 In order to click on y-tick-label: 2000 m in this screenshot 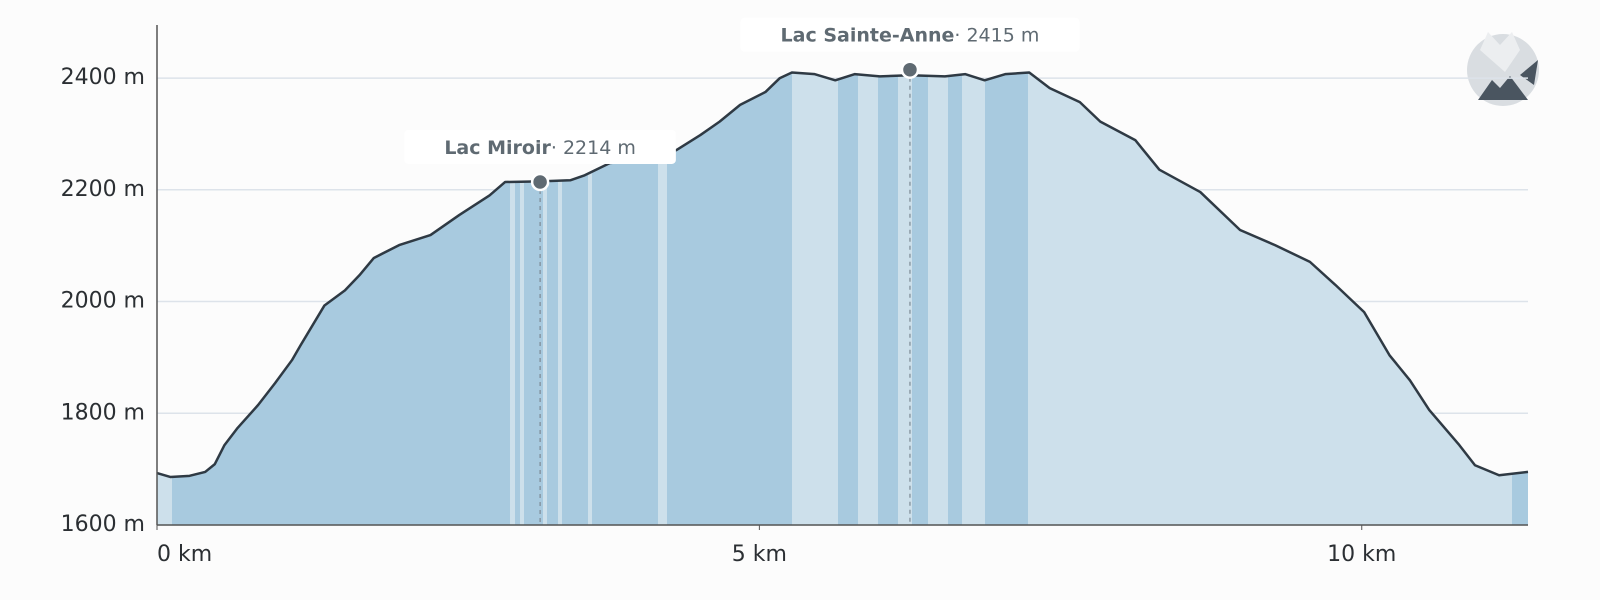, I will do `click(103, 301)`.